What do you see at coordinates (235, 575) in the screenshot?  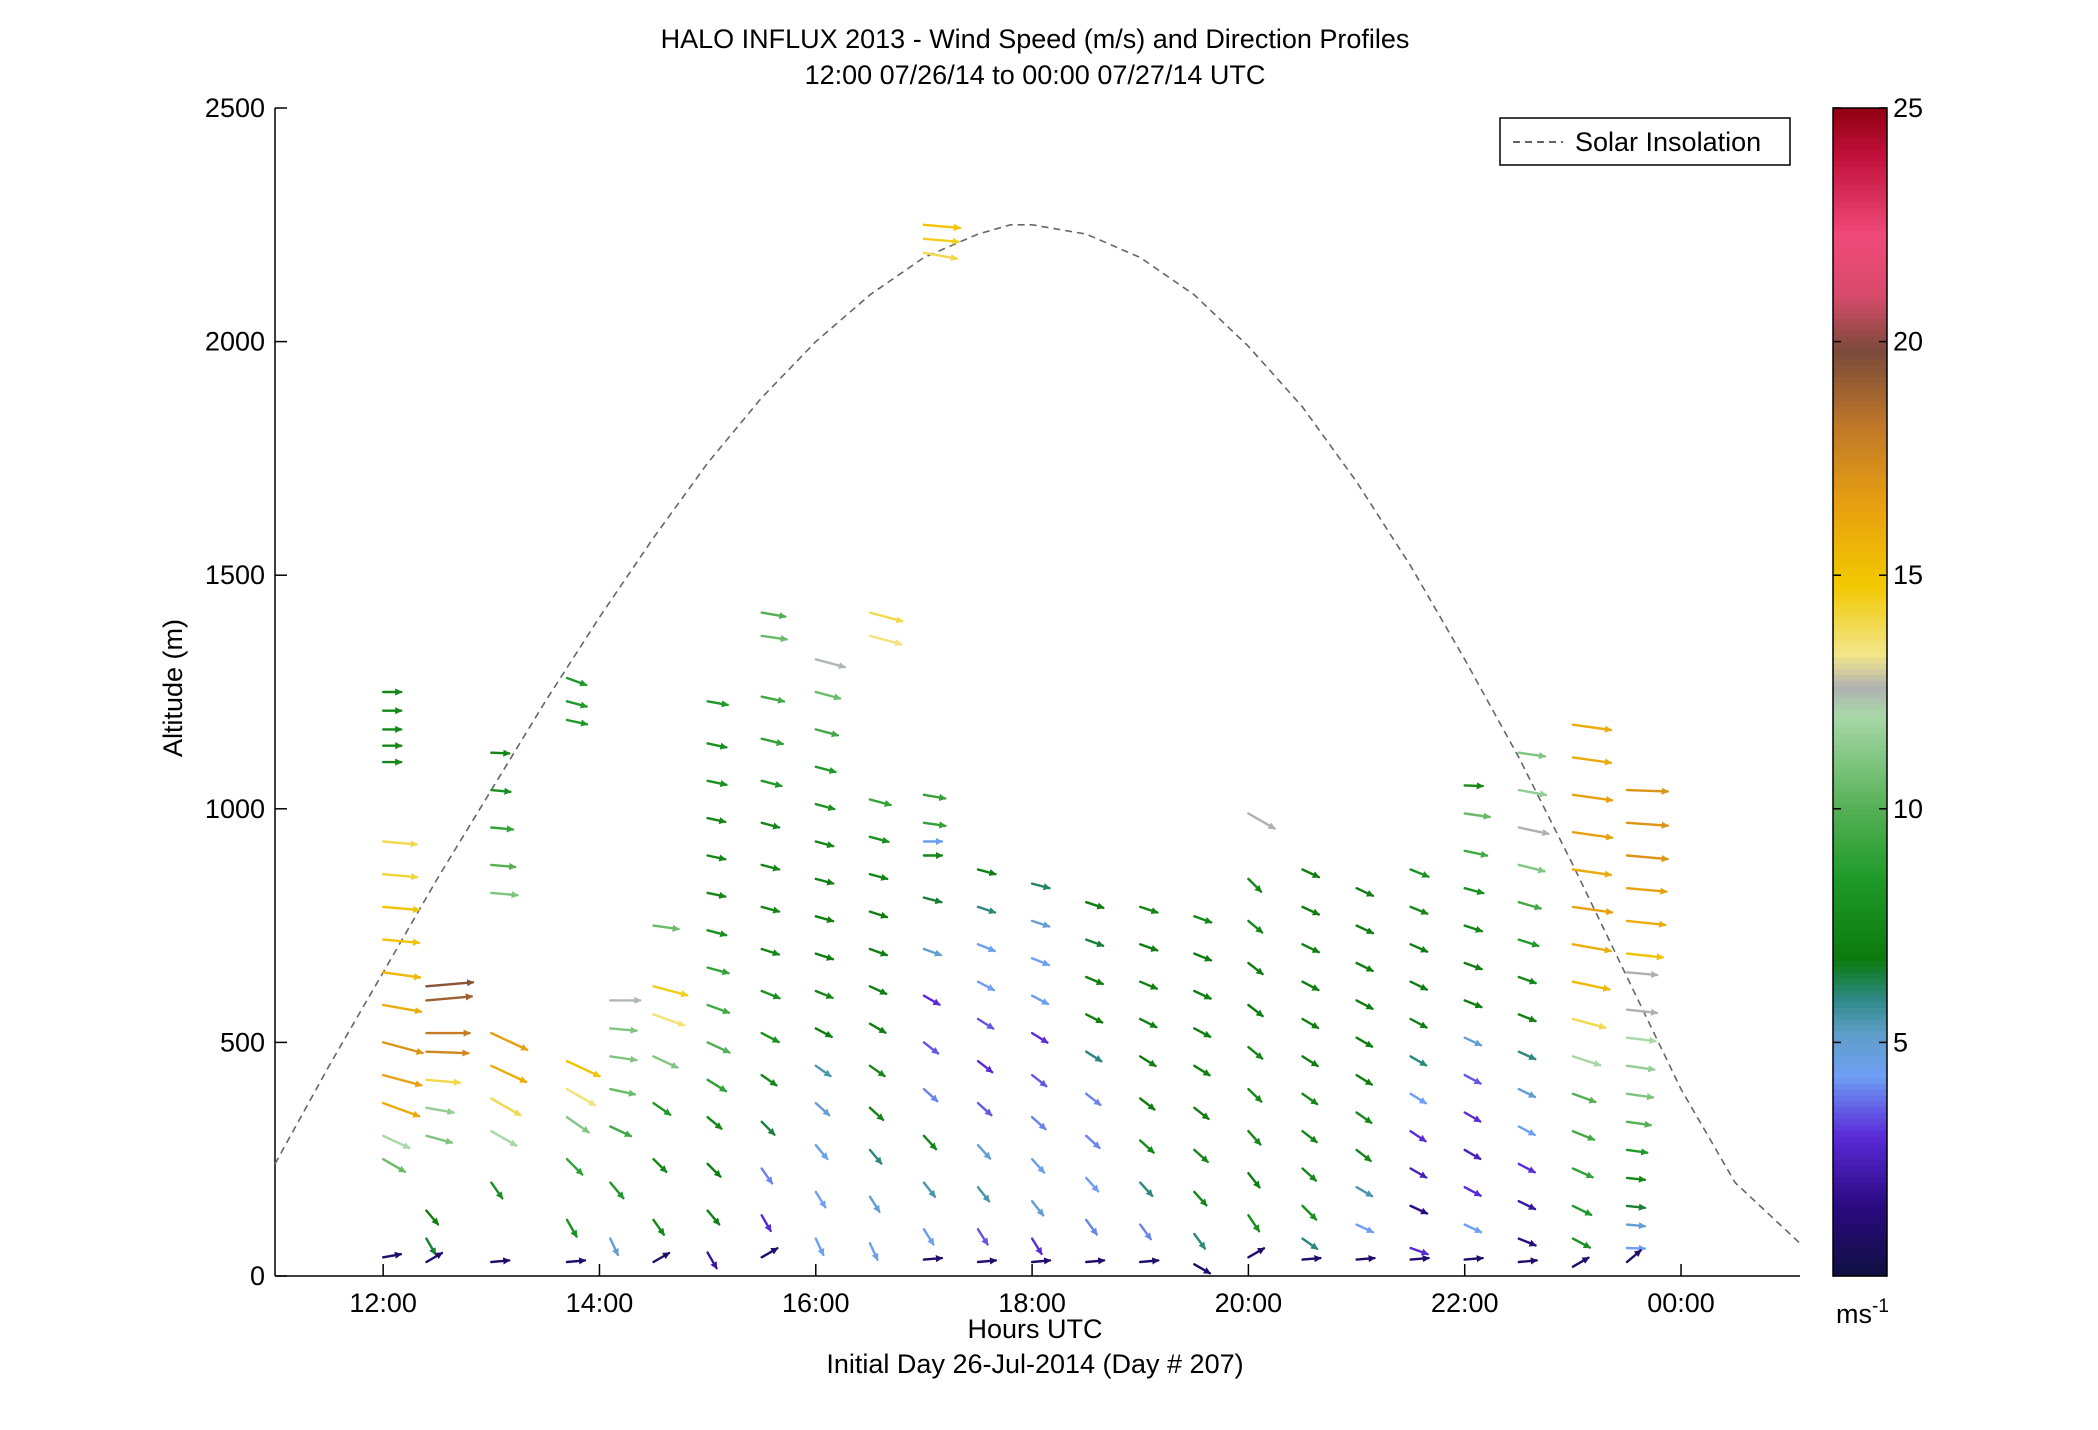 I see `y-tick-label: 1500` at bounding box center [235, 575].